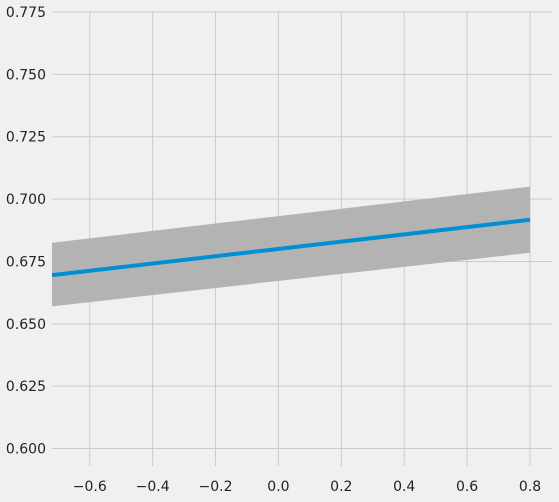 The width and height of the screenshot is (559, 502). I want to click on y-tick-label: 0.750, so click(26, 75).